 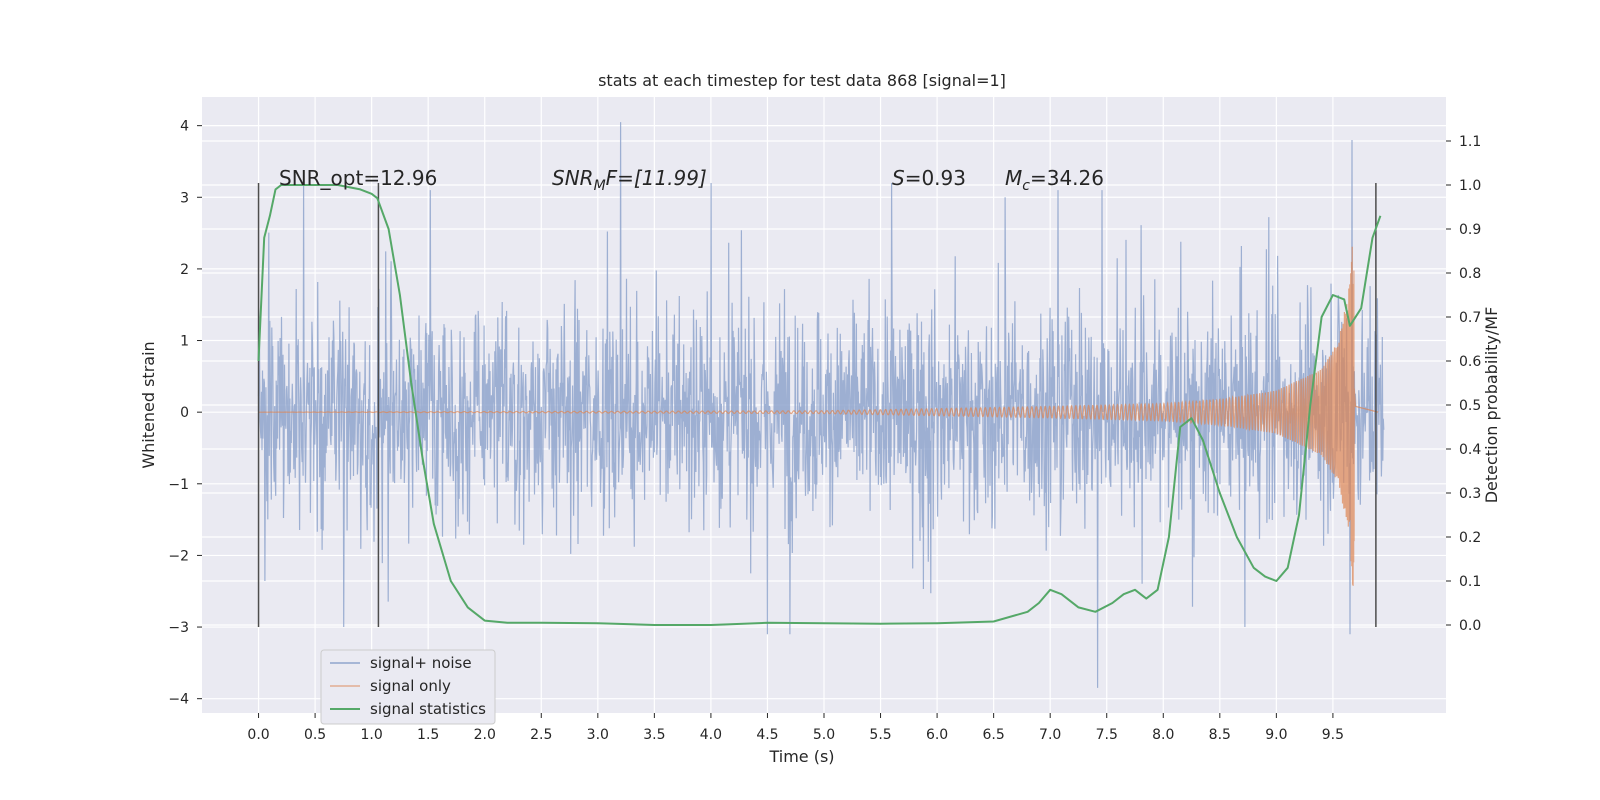 I want to click on y-right-tick-label: 0.0, so click(x=1470, y=626).